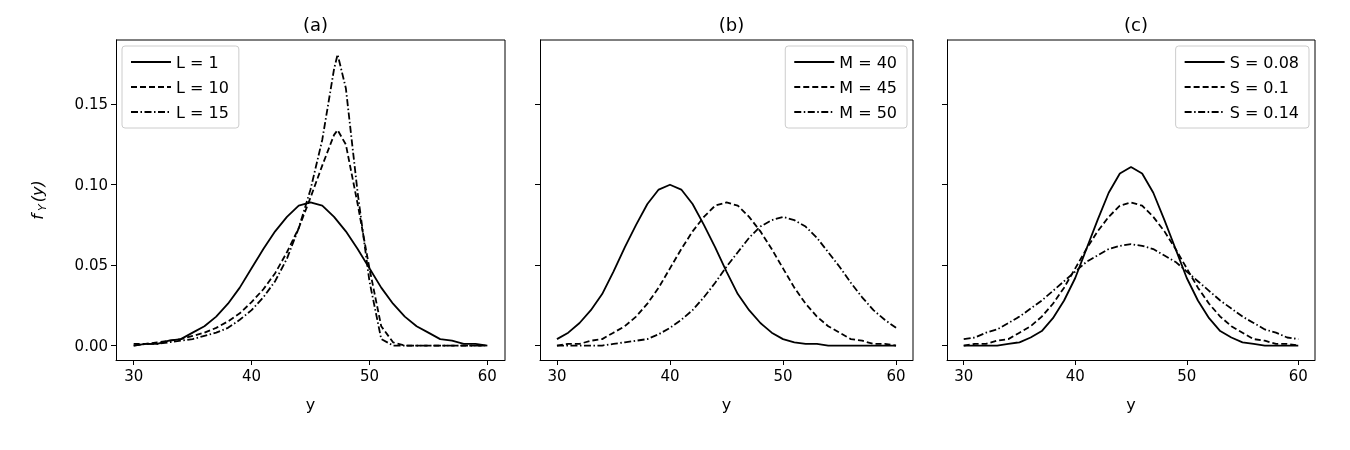 The image size is (1350, 450). Describe the element at coordinates (1259, 87) in the screenshot. I see `legend-label: S = 0.1` at that location.